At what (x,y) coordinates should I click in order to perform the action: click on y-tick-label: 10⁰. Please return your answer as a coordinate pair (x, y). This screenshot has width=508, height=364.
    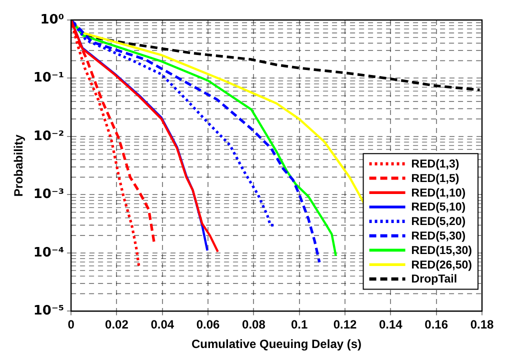
    Looking at the image, I should click on (52, 20).